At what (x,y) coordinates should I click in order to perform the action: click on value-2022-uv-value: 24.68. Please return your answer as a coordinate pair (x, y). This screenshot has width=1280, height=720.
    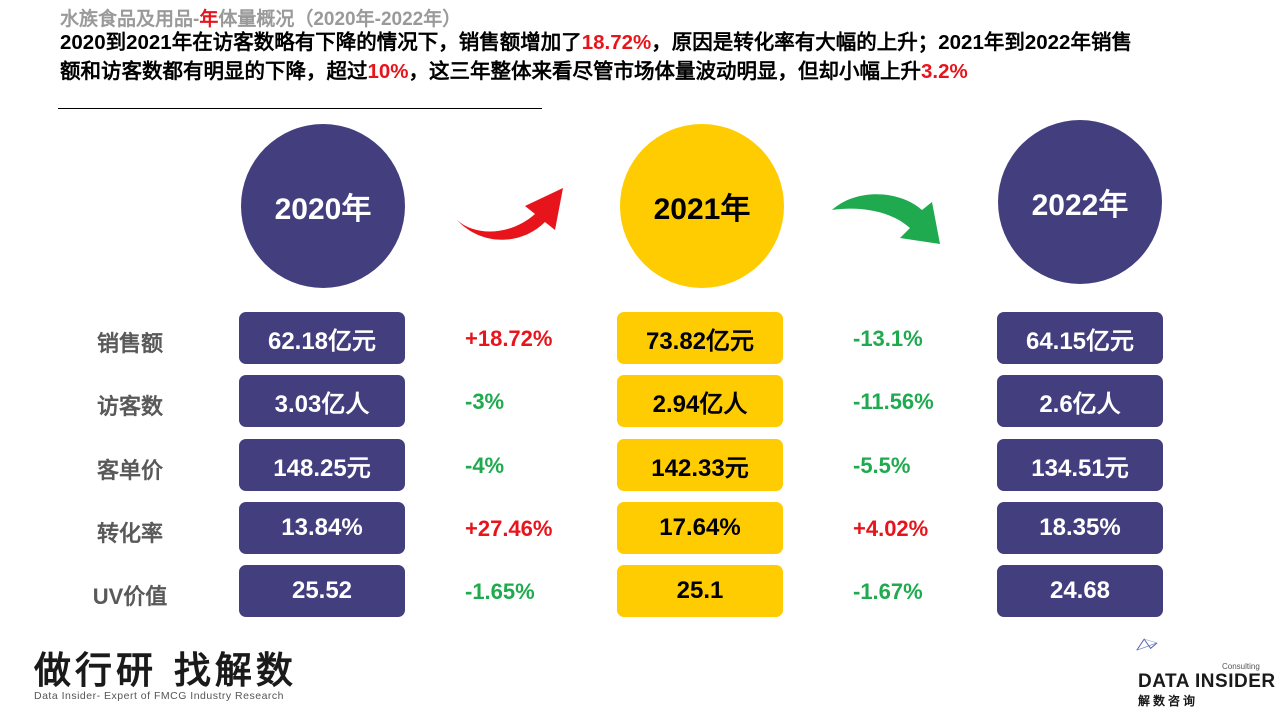
    Looking at the image, I should click on (1080, 591).